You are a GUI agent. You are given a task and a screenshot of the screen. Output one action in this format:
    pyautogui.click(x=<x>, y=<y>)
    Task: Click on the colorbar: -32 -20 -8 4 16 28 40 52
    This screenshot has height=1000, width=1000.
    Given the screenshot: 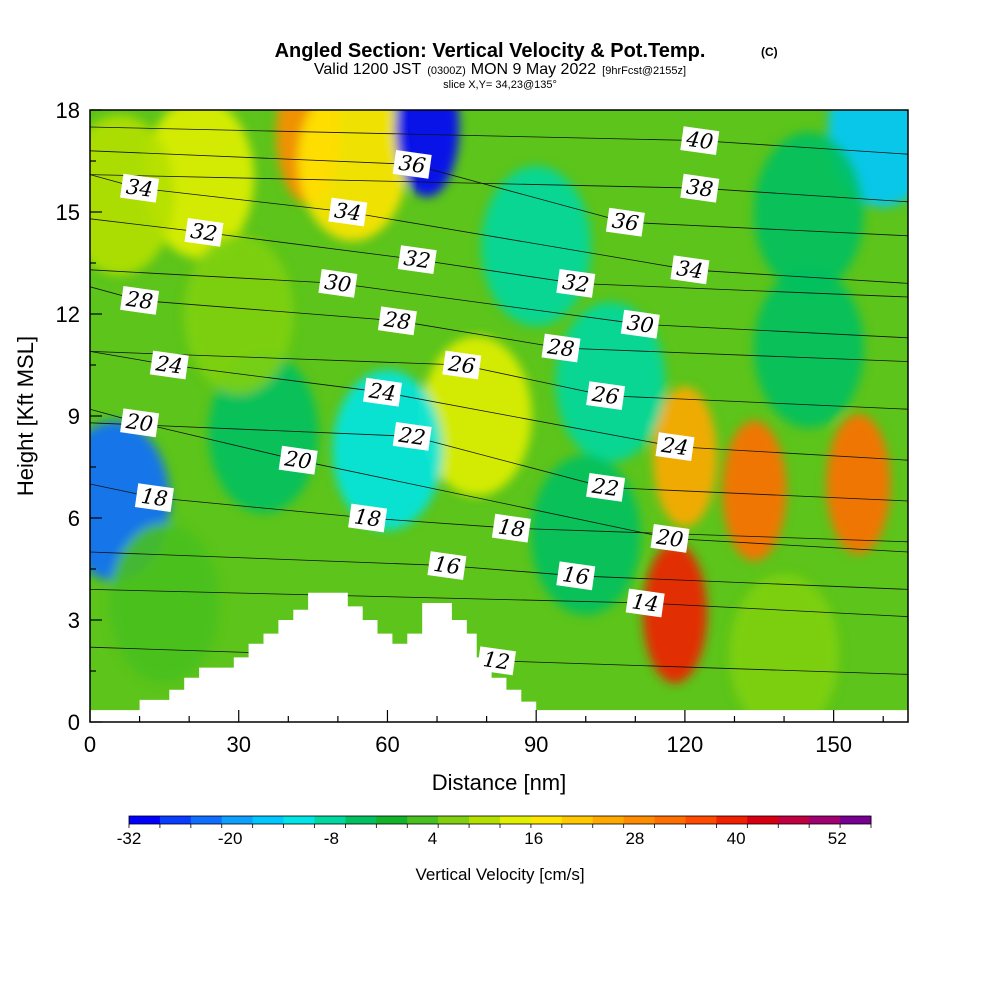 What is the action you would take?
    pyautogui.click(x=494, y=831)
    